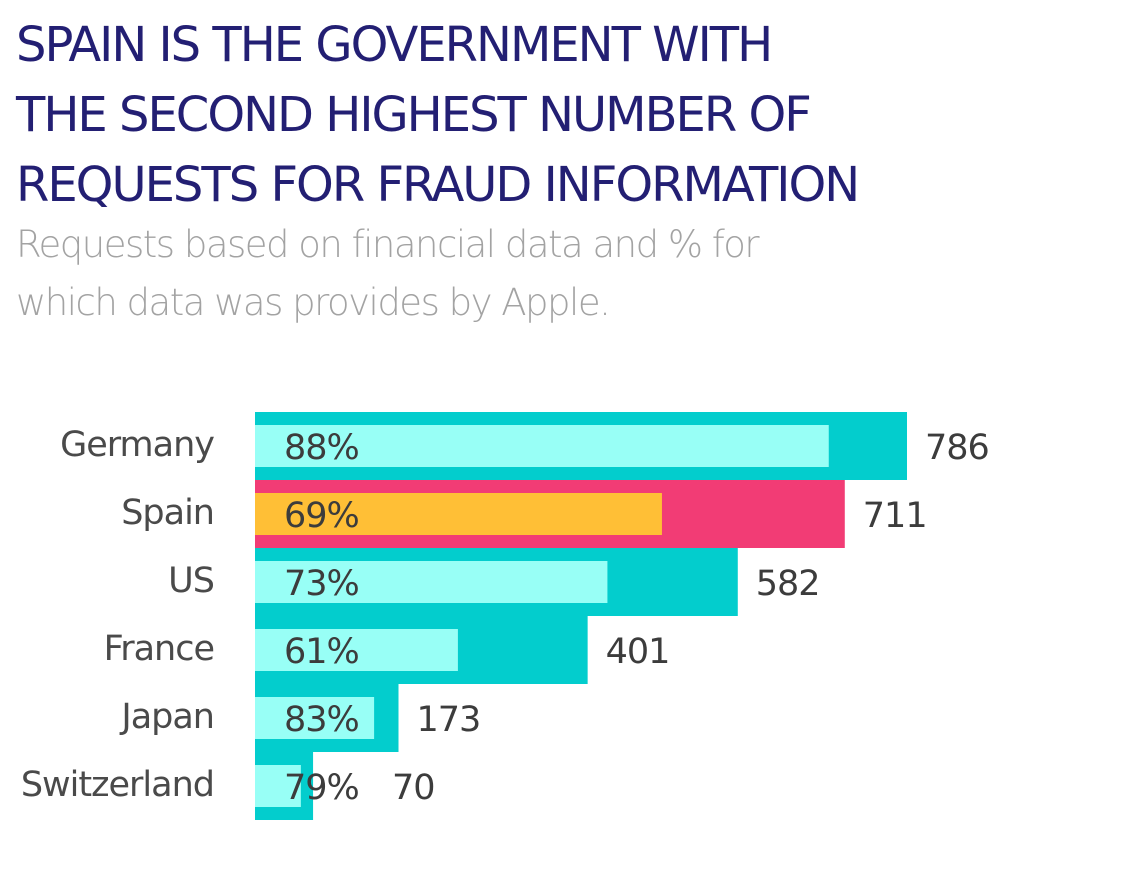  What do you see at coordinates (438, 185) in the screenshot?
I see `chart-title-line-3: REQUESTS FOR FRAUD INFORMATION` at bounding box center [438, 185].